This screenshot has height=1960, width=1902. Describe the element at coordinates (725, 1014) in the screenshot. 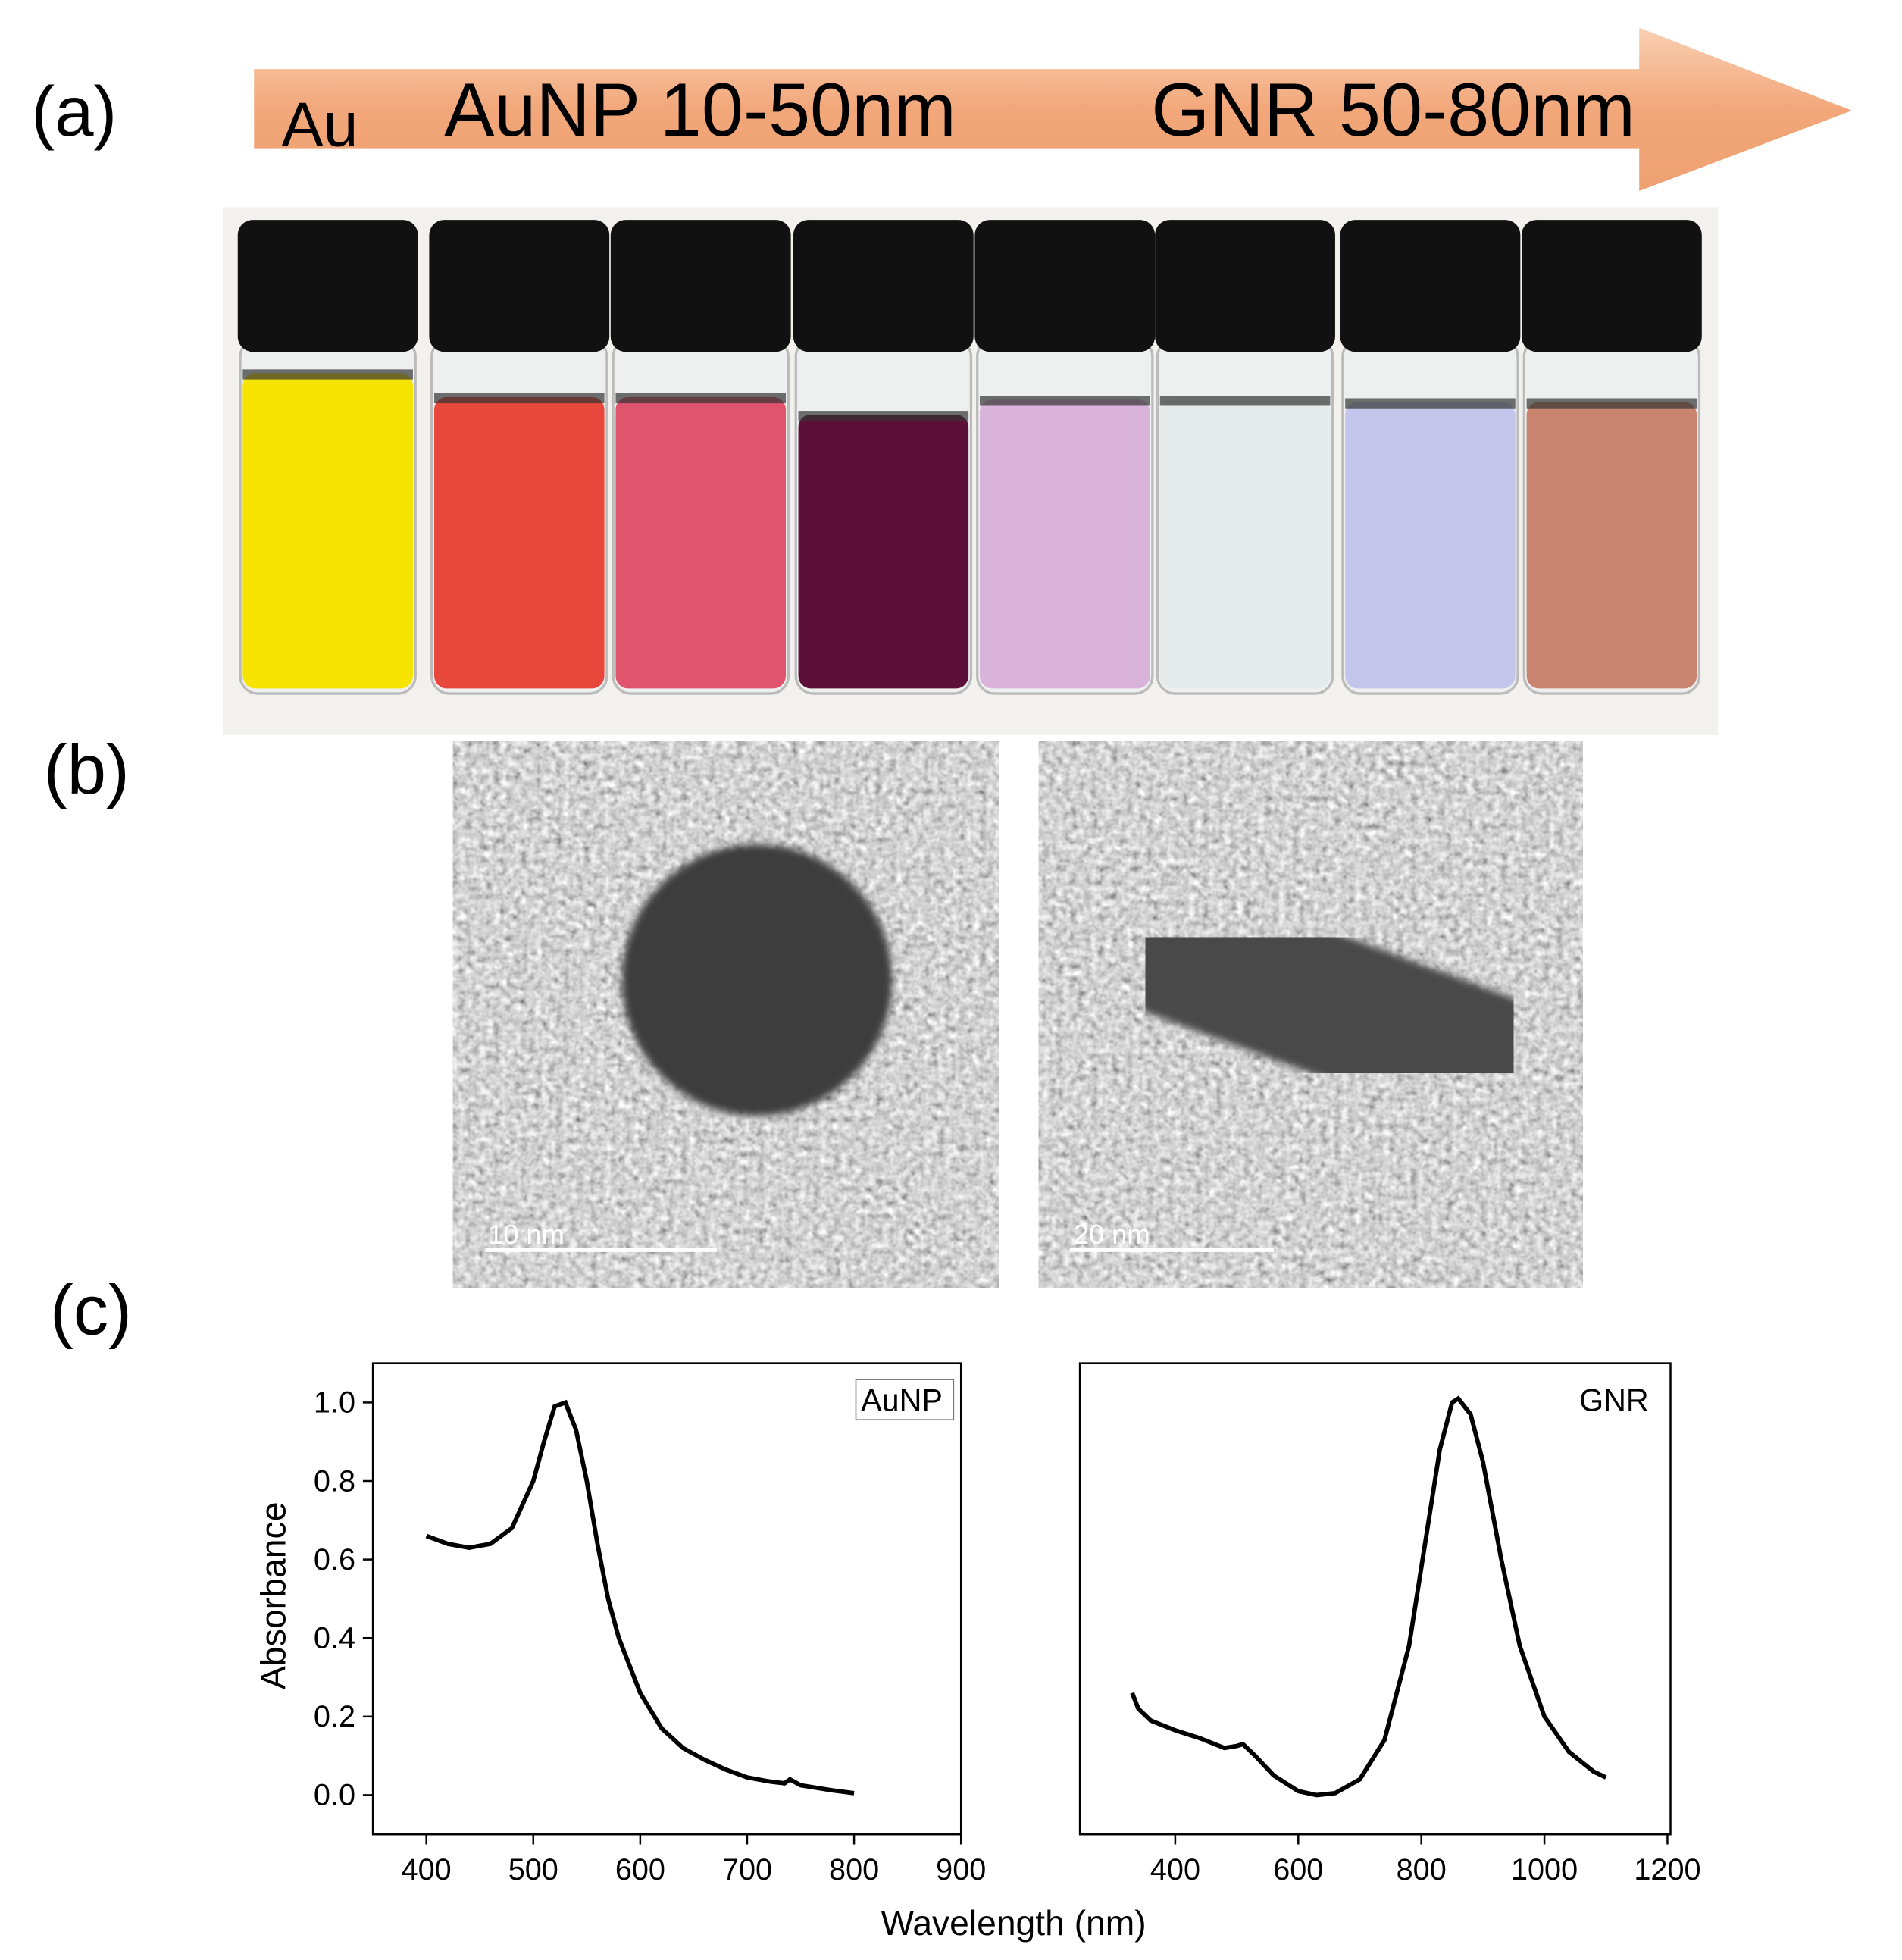

I see `tem-left: 10 nm` at that location.